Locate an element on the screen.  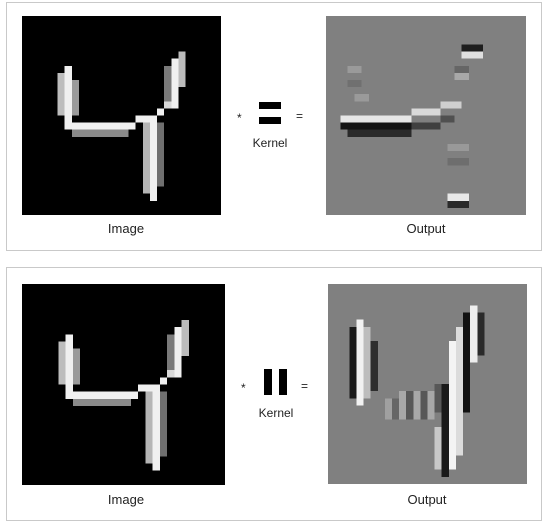
output-feature-map-horizontal is located at coordinates (426, 115).